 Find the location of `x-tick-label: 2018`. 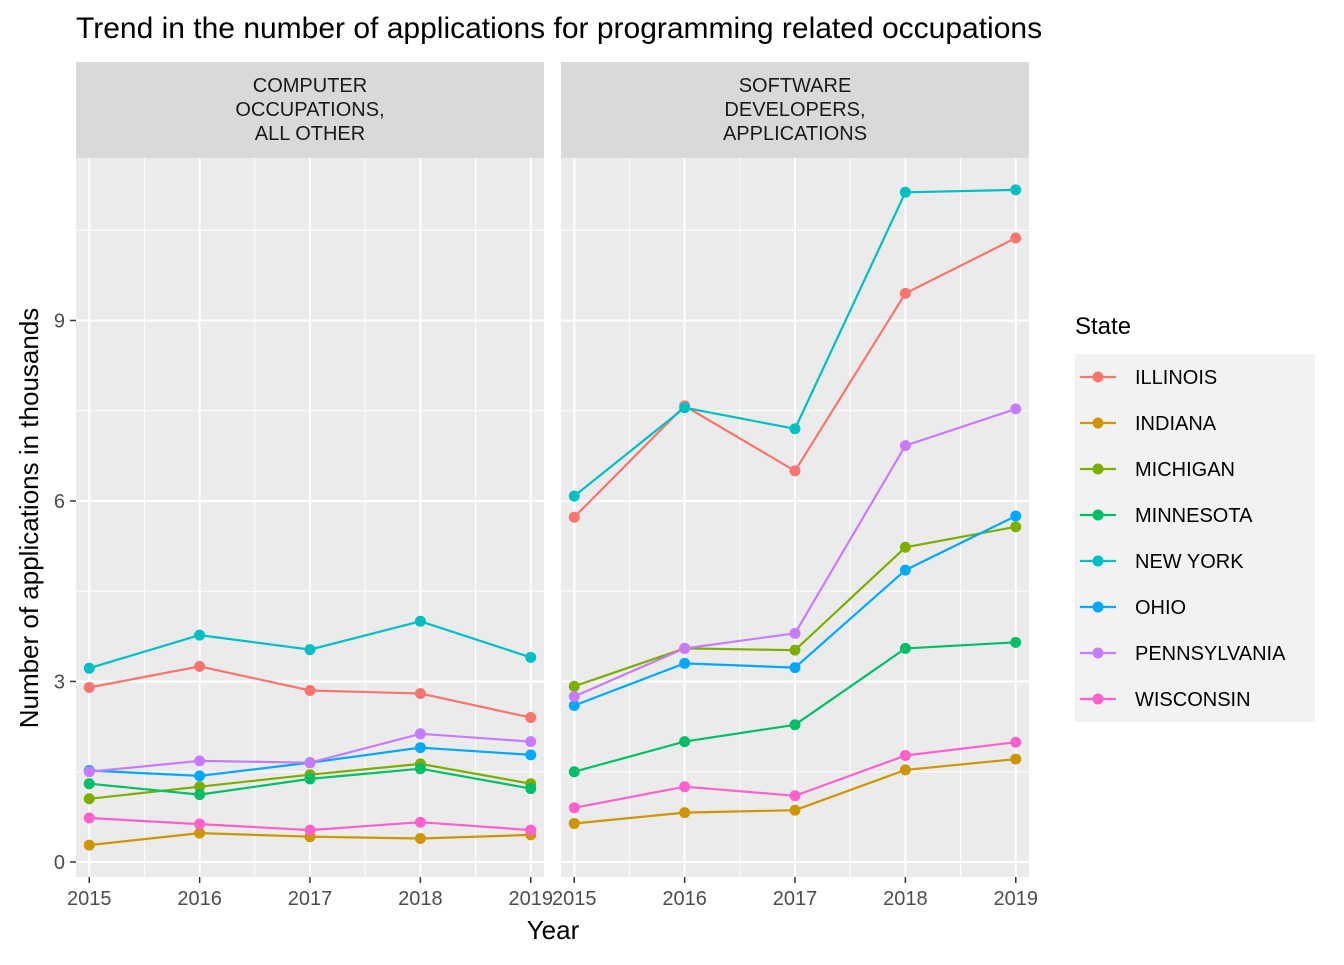

x-tick-label: 2018 is located at coordinates (905, 899).